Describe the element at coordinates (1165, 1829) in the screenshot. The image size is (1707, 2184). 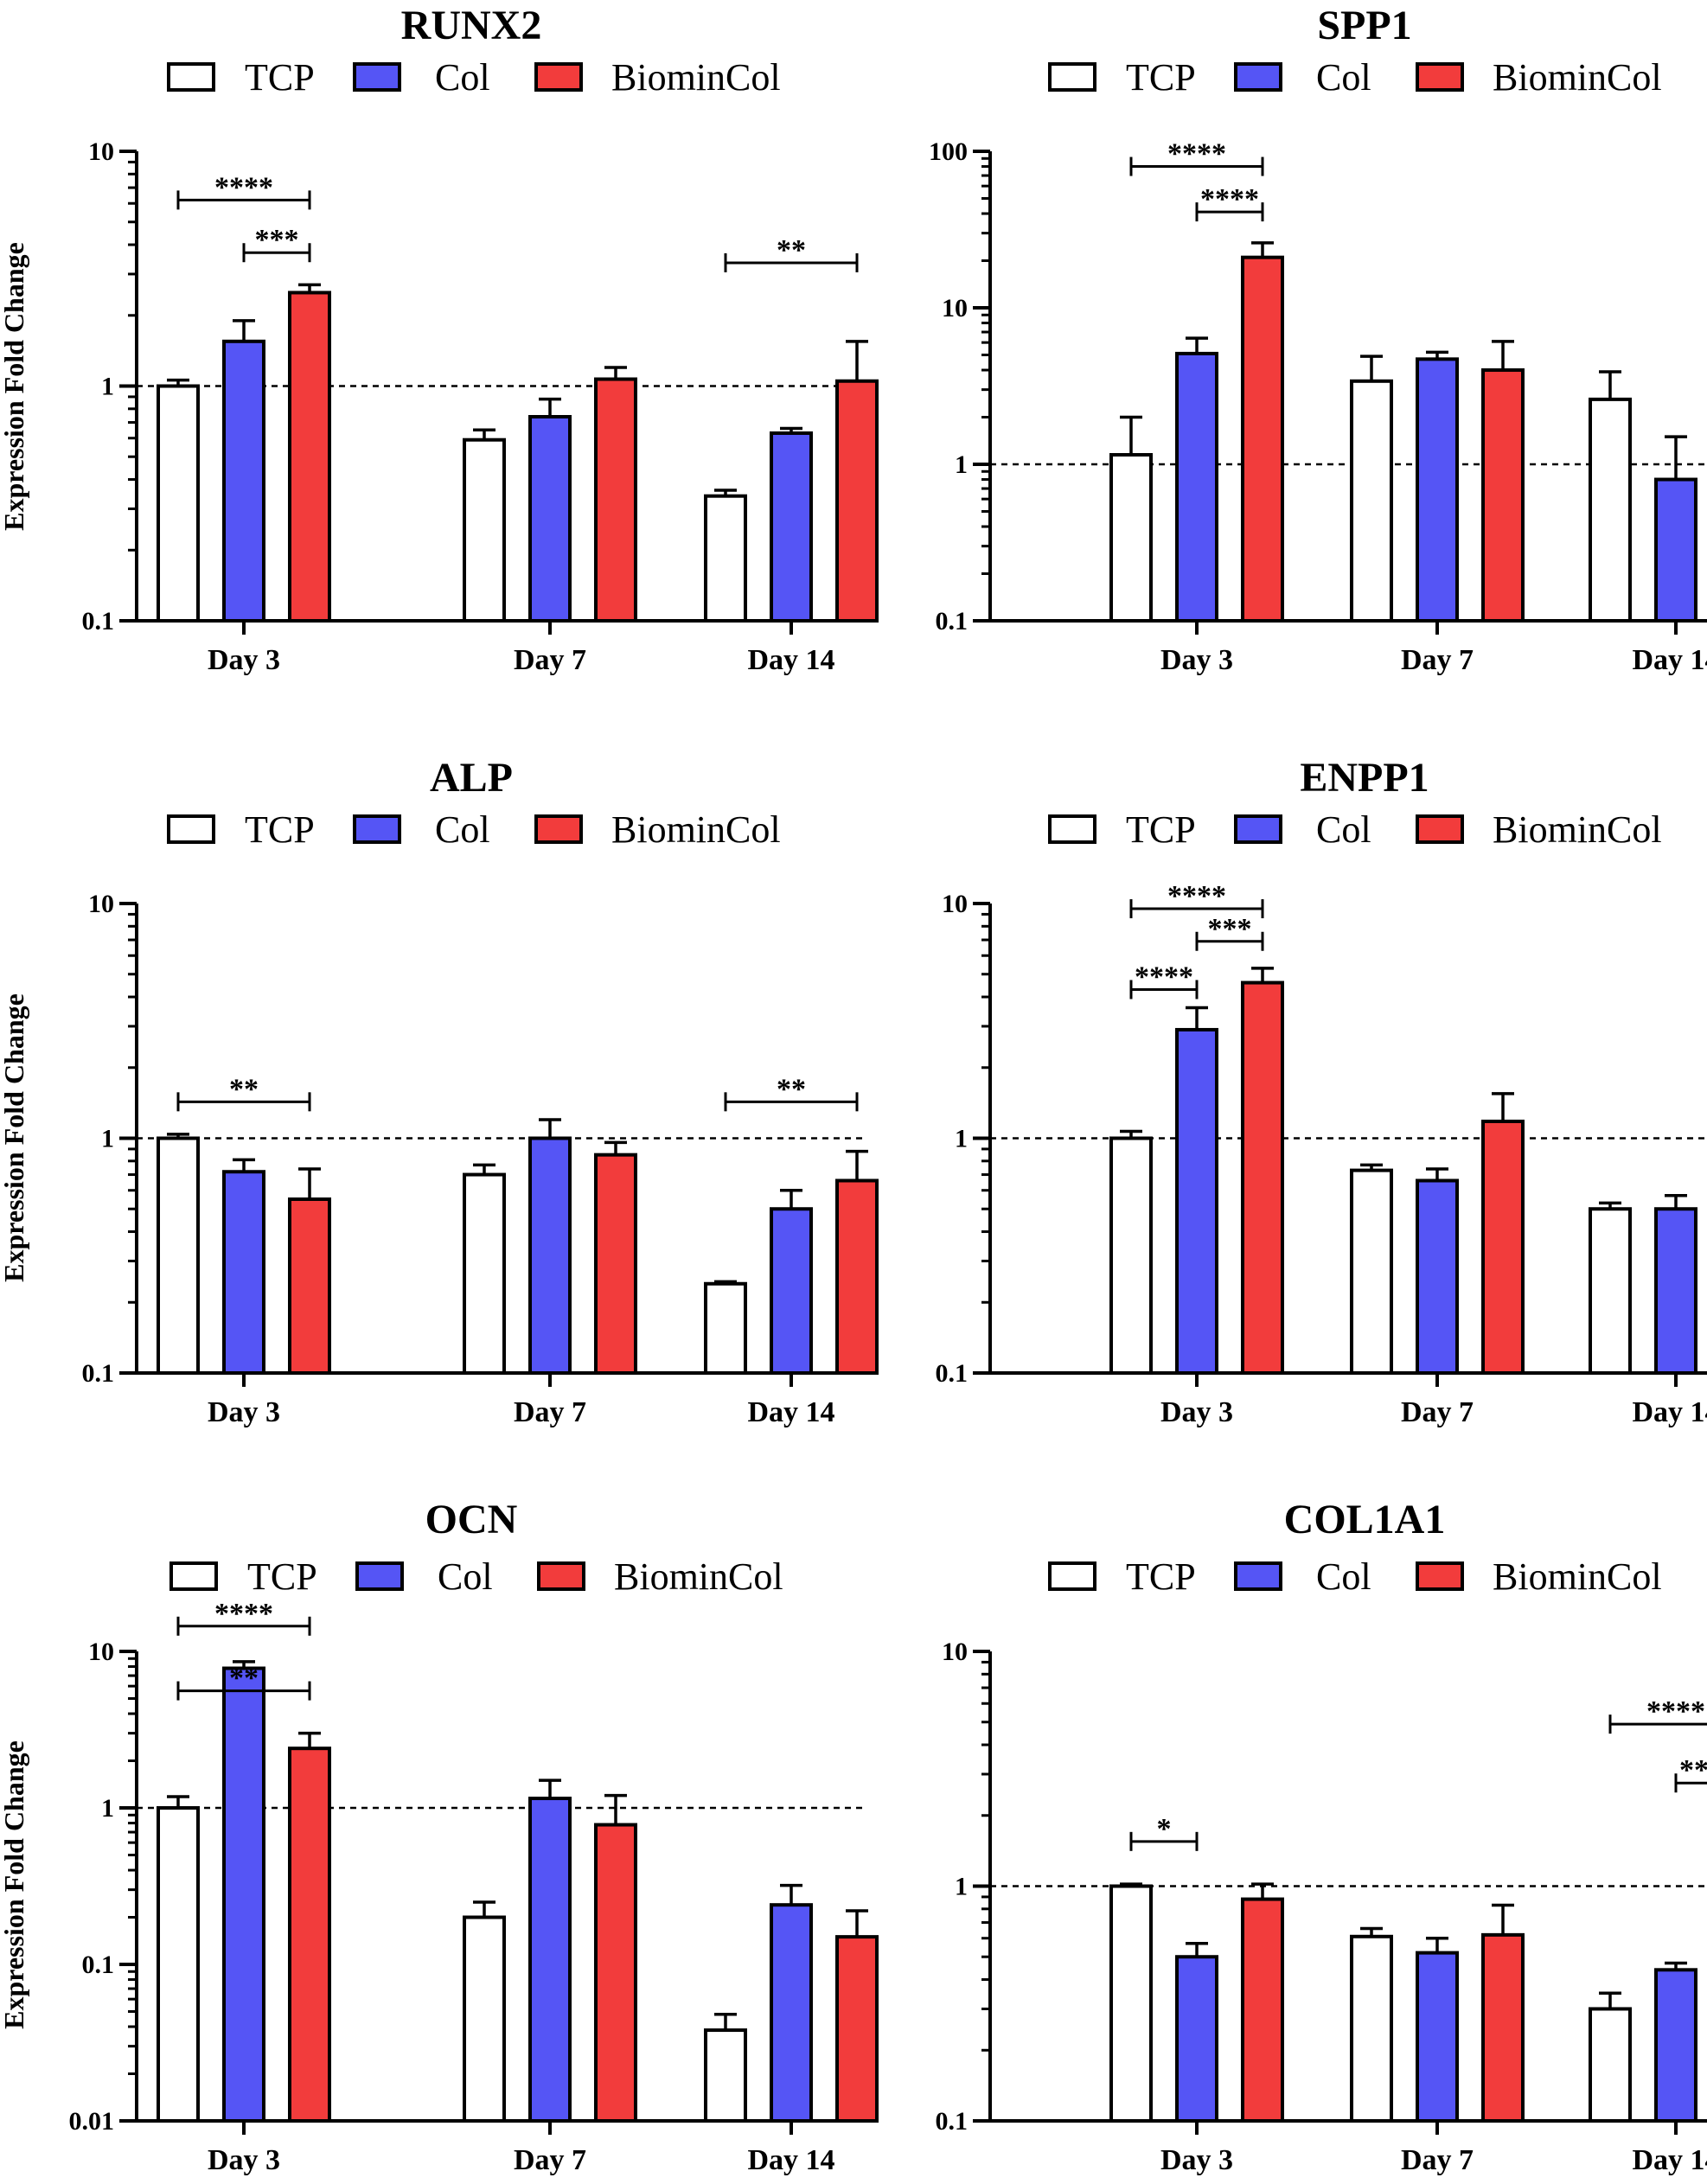
I see `significance-label: *` at that location.